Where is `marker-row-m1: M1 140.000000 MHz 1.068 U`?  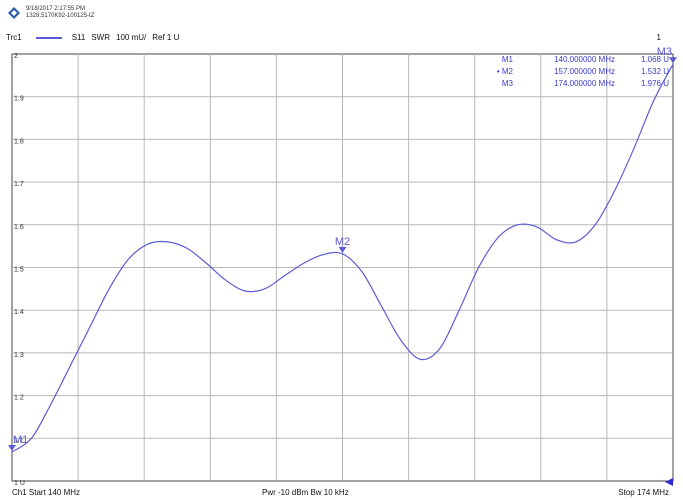
marker-row-m1: M1 140.000000 MHz 1.068 U is located at coordinates (573, 60).